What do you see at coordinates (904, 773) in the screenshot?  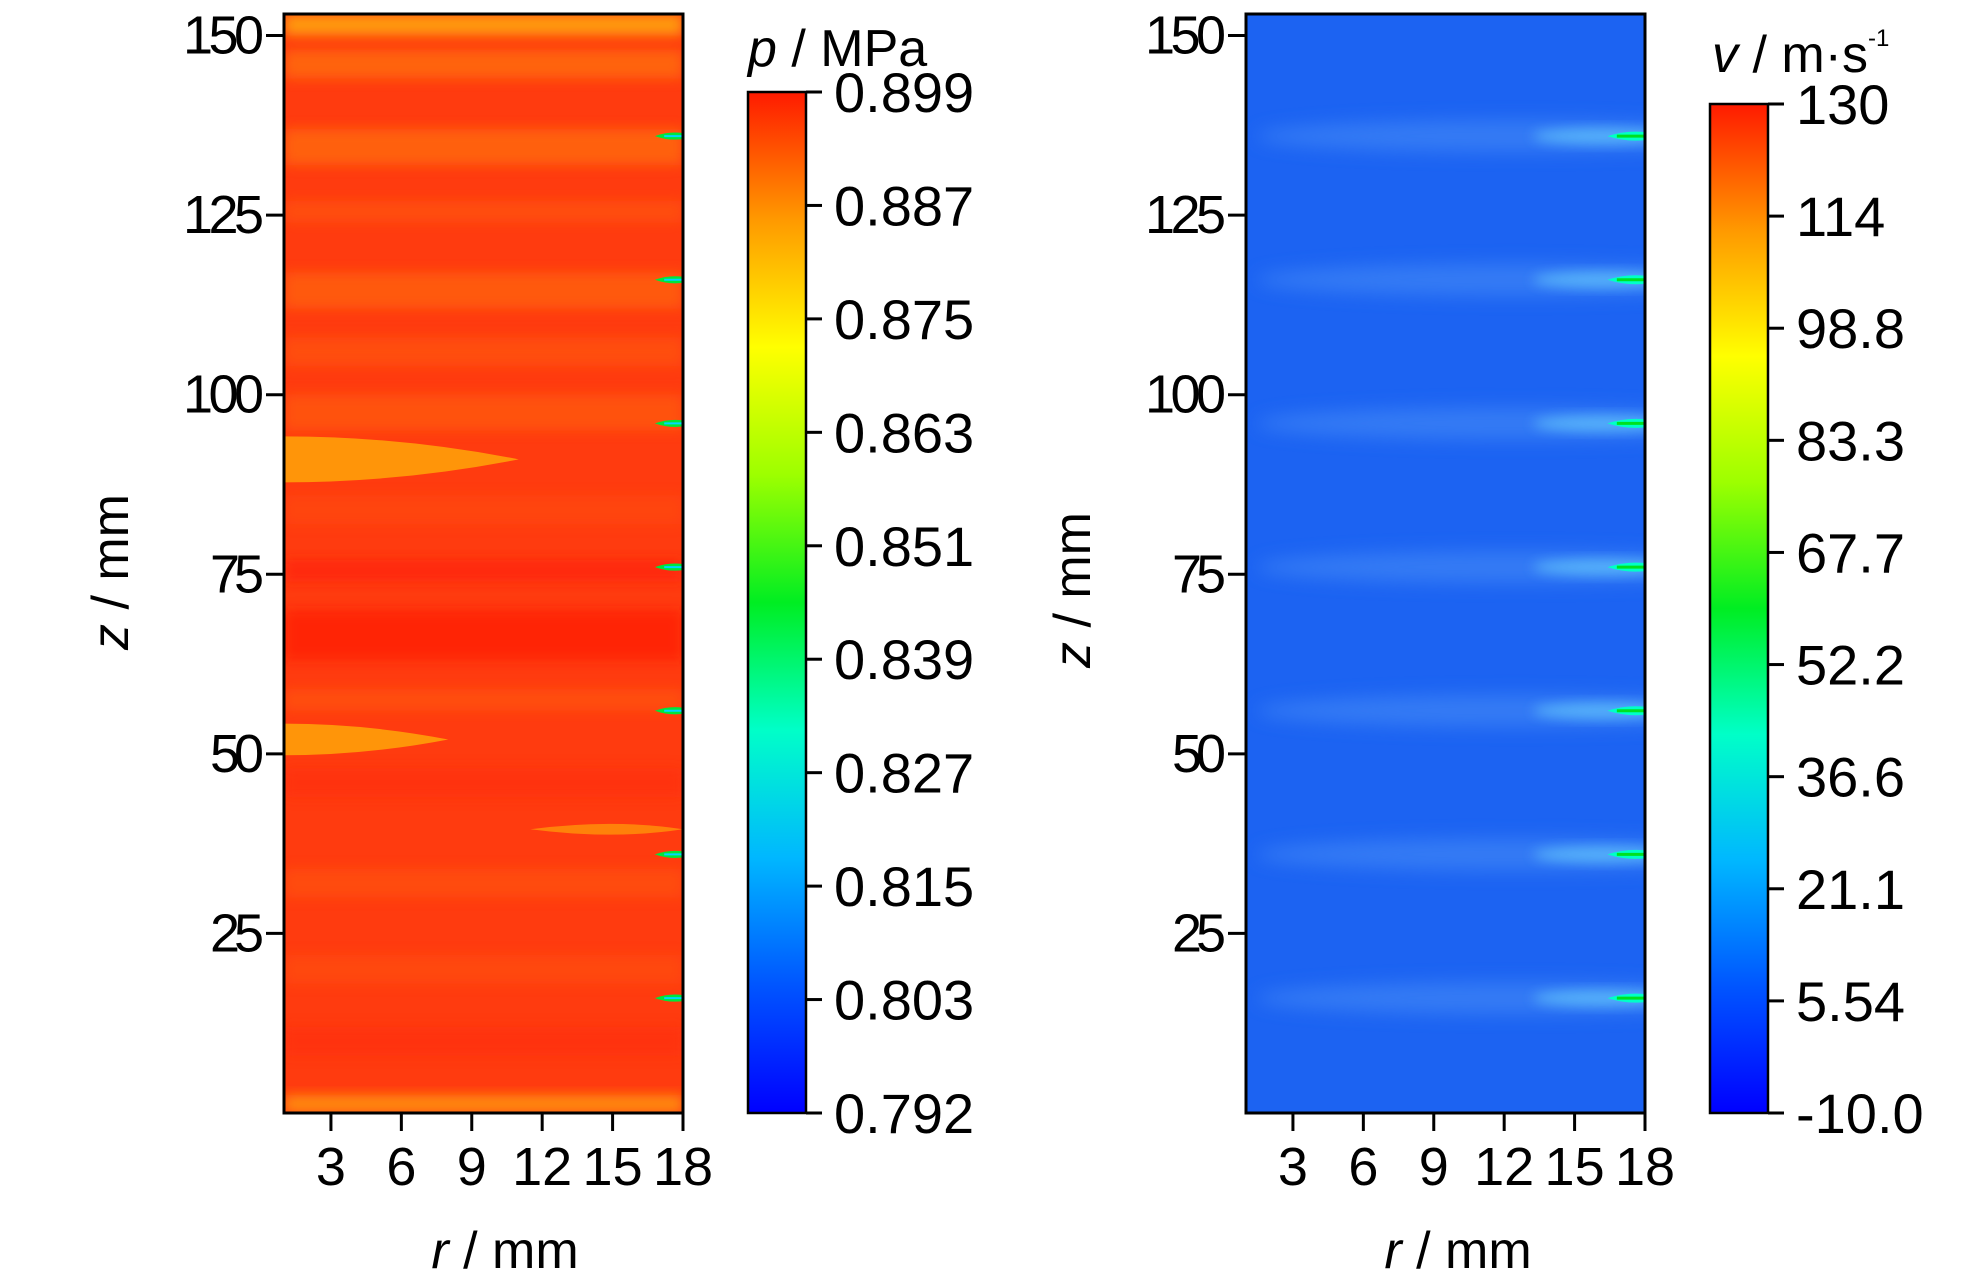 I see `colorbar-tick-label: 0.827` at bounding box center [904, 773].